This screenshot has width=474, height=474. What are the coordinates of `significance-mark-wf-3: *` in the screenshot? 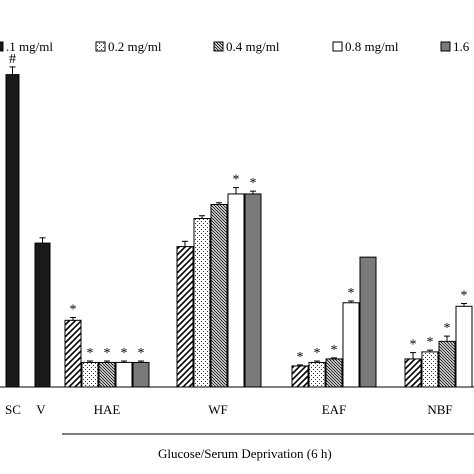 It's located at (236, 180).